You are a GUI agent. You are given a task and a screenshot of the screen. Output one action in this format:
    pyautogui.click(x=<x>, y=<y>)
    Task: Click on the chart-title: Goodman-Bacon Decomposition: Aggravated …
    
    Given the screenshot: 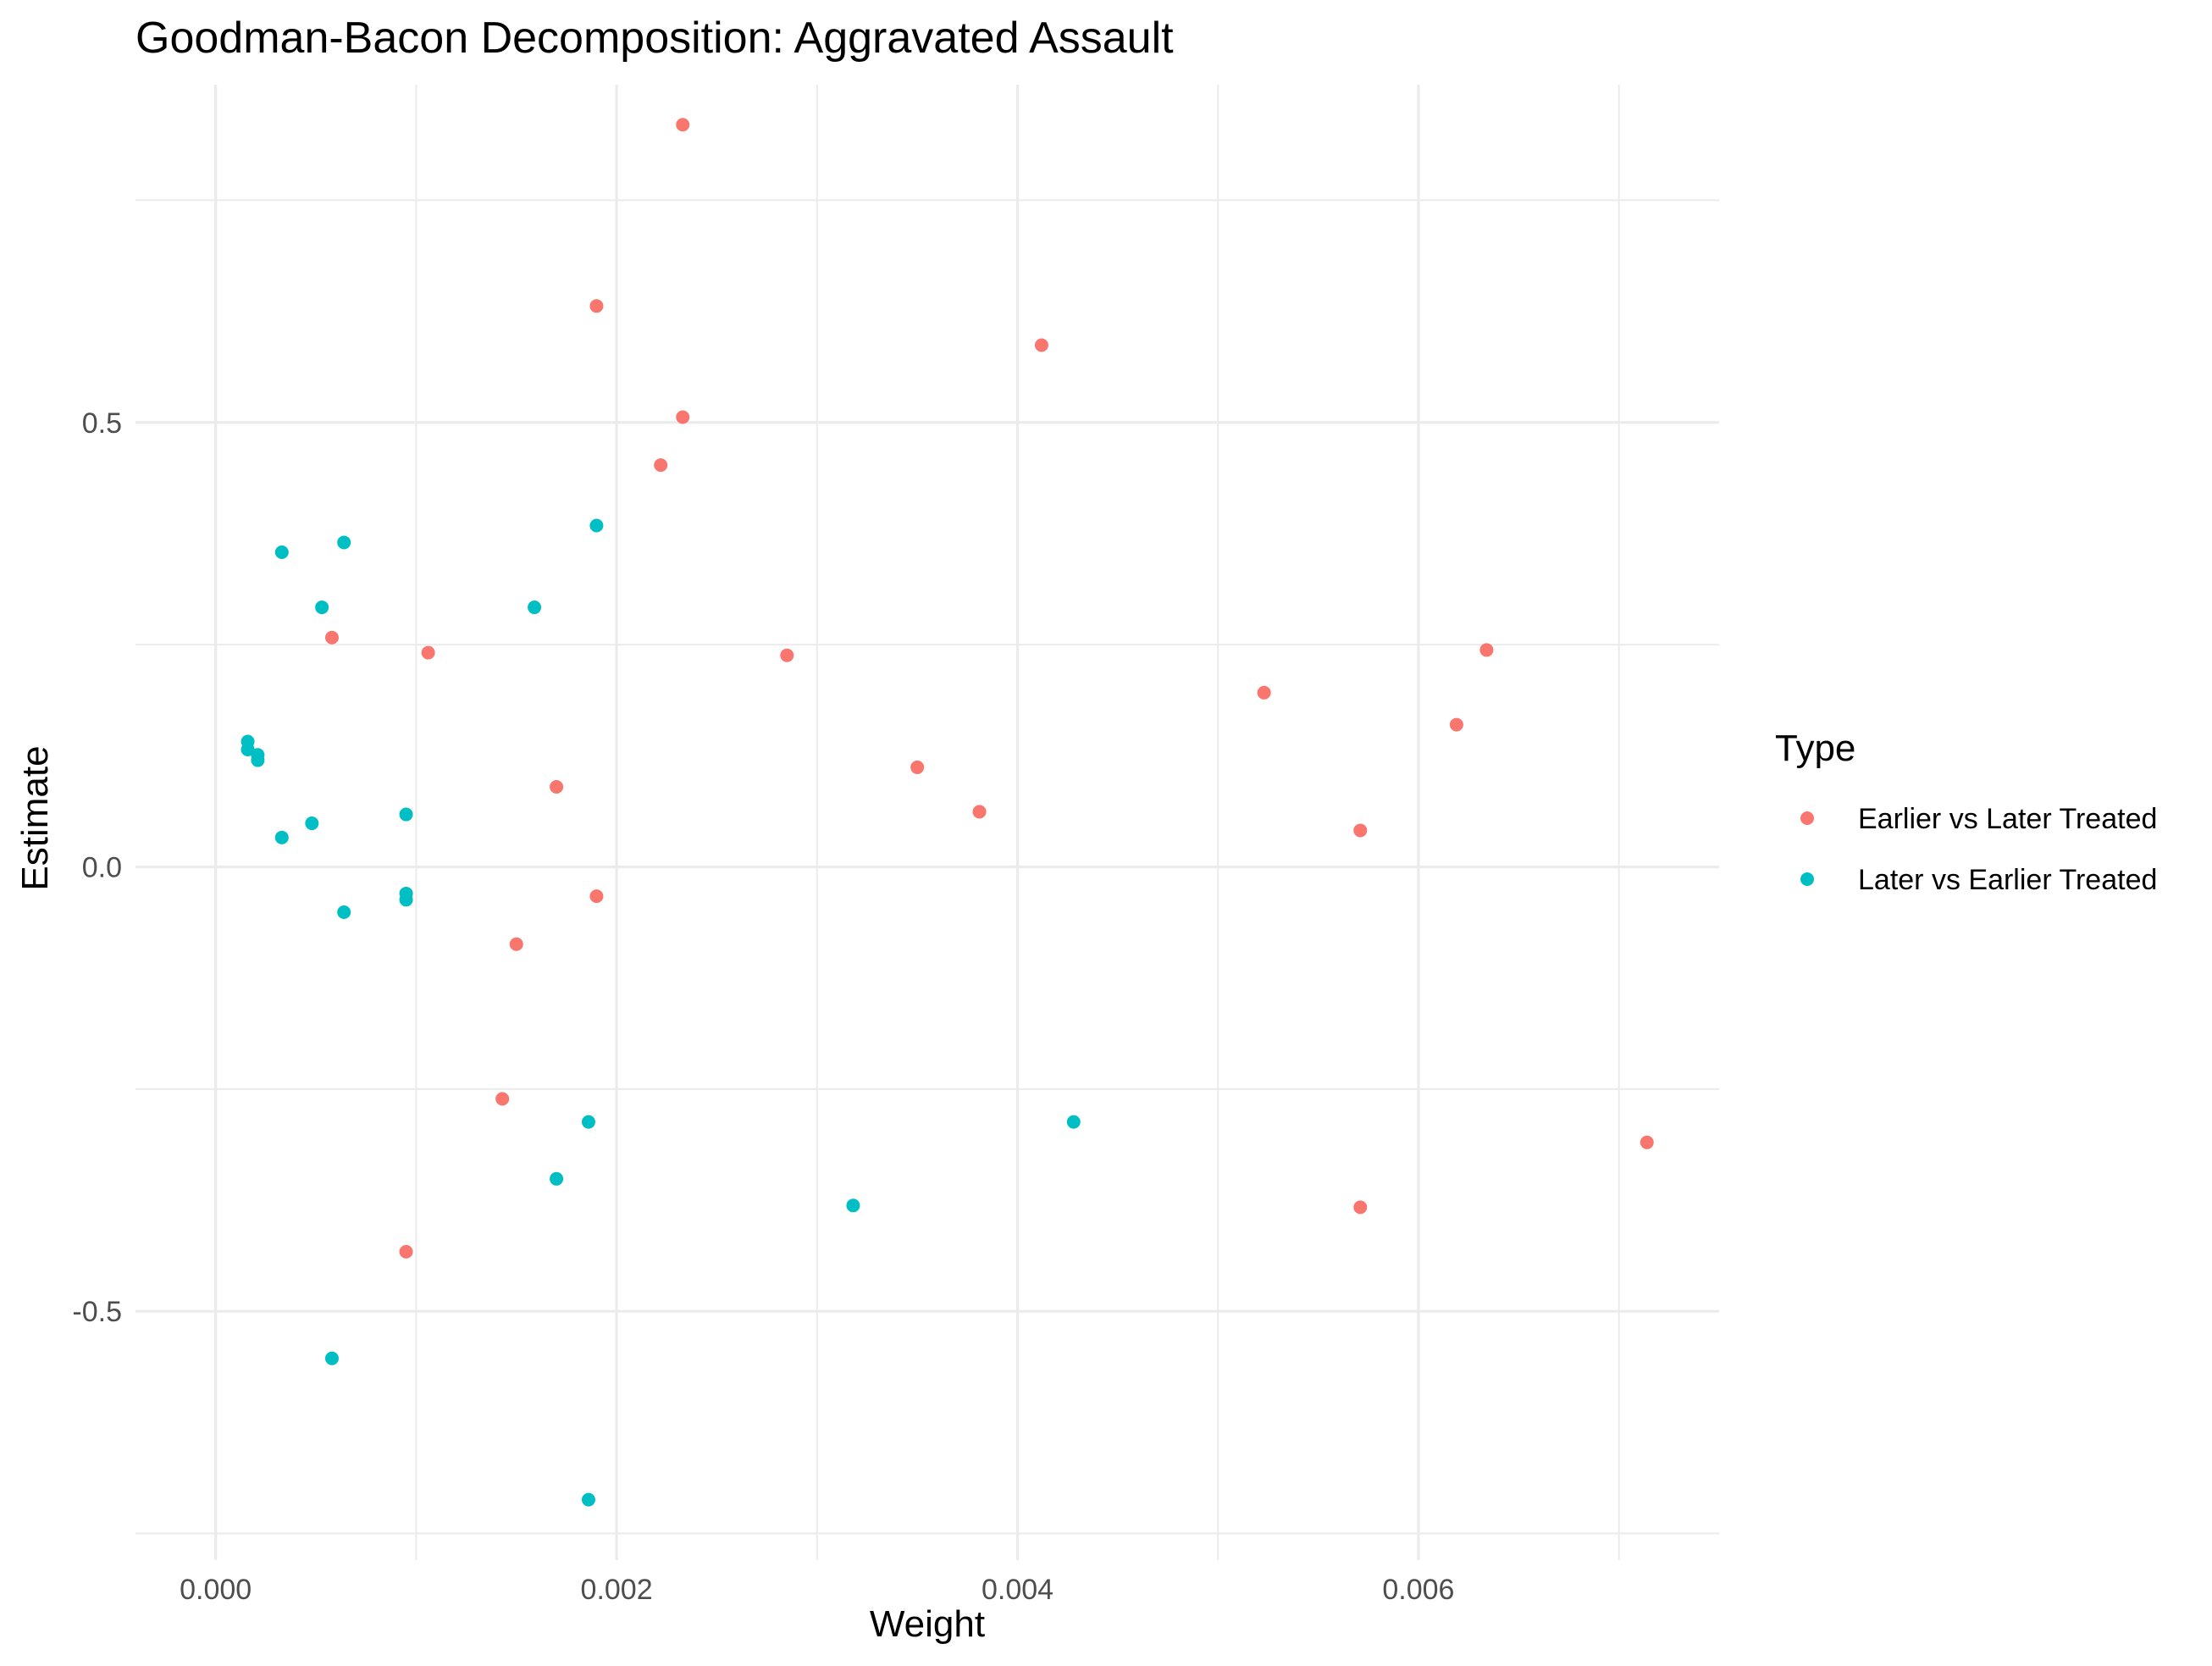 What is the action you would take?
    pyautogui.click(x=654, y=38)
    